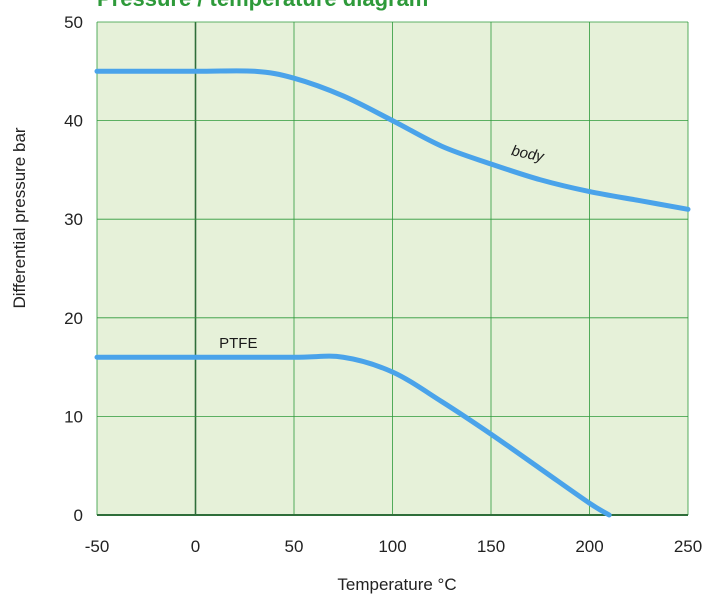 The height and width of the screenshot is (602, 704). What do you see at coordinates (73, 22) in the screenshot?
I see `y-tick-label: 50` at bounding box center [73, 22].